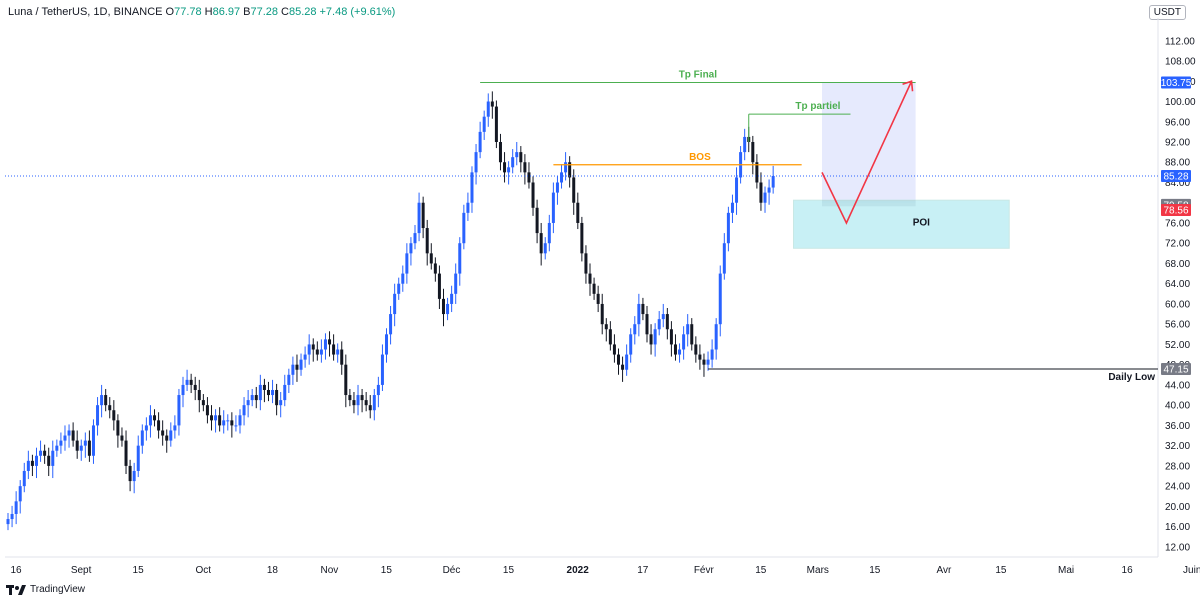  What do you see at coordinates (45, 589) in the screenshot?
I see `tradingview-logo: TradingView` at bounding box center [45, 589].